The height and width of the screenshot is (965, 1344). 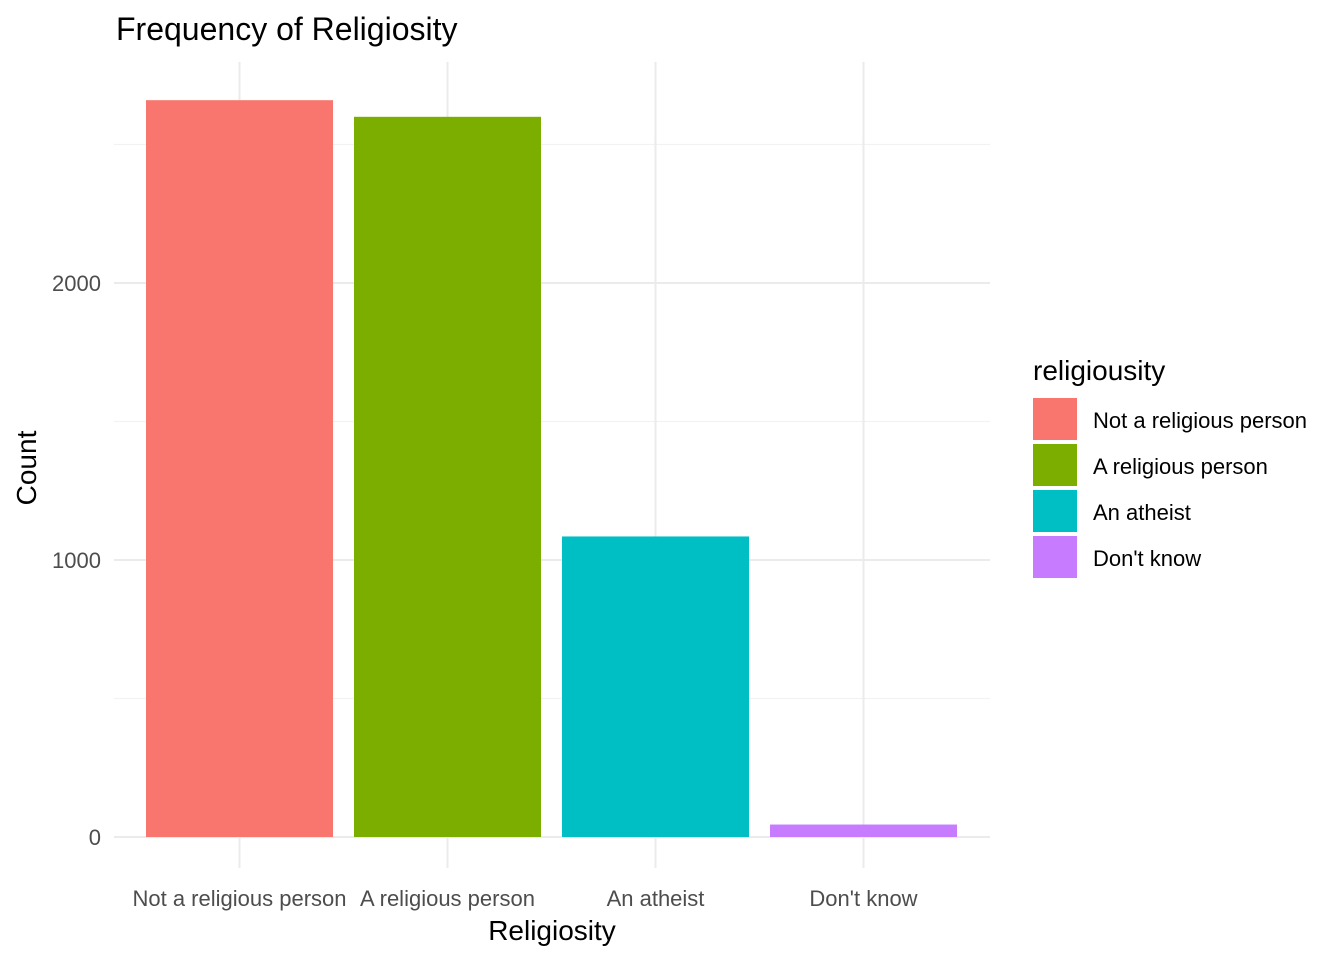 I want to click on y-tick-label: 0, so click(x=95, y=837).